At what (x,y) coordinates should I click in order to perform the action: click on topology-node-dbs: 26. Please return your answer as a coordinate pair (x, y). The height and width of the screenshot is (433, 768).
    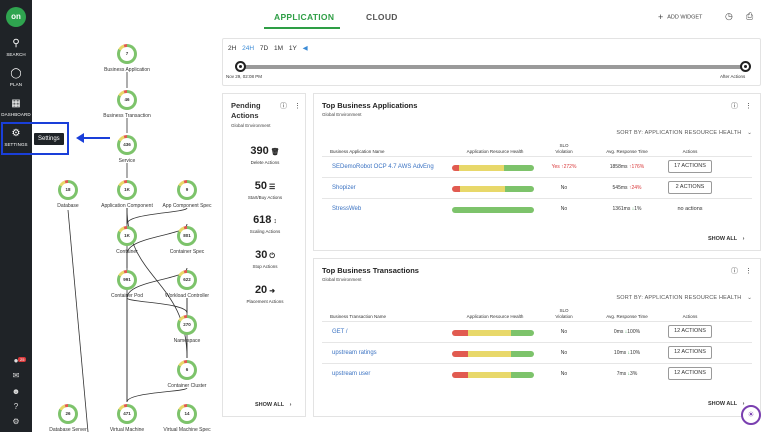
    Looking at the image, I should click on (68, 414).